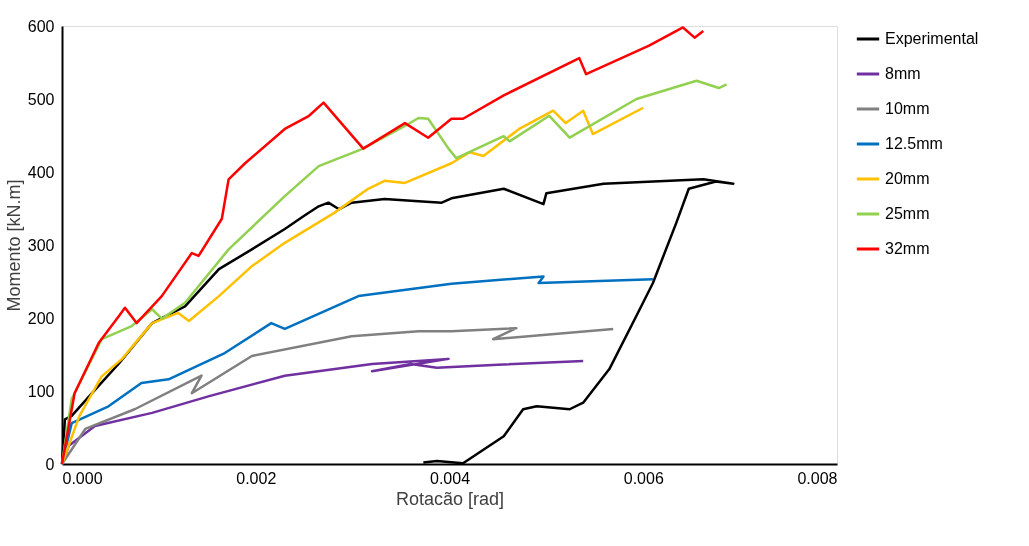 This screenshot has height=546, width=1029. I want to click on y-tick-label: 0, so click(50, 464).